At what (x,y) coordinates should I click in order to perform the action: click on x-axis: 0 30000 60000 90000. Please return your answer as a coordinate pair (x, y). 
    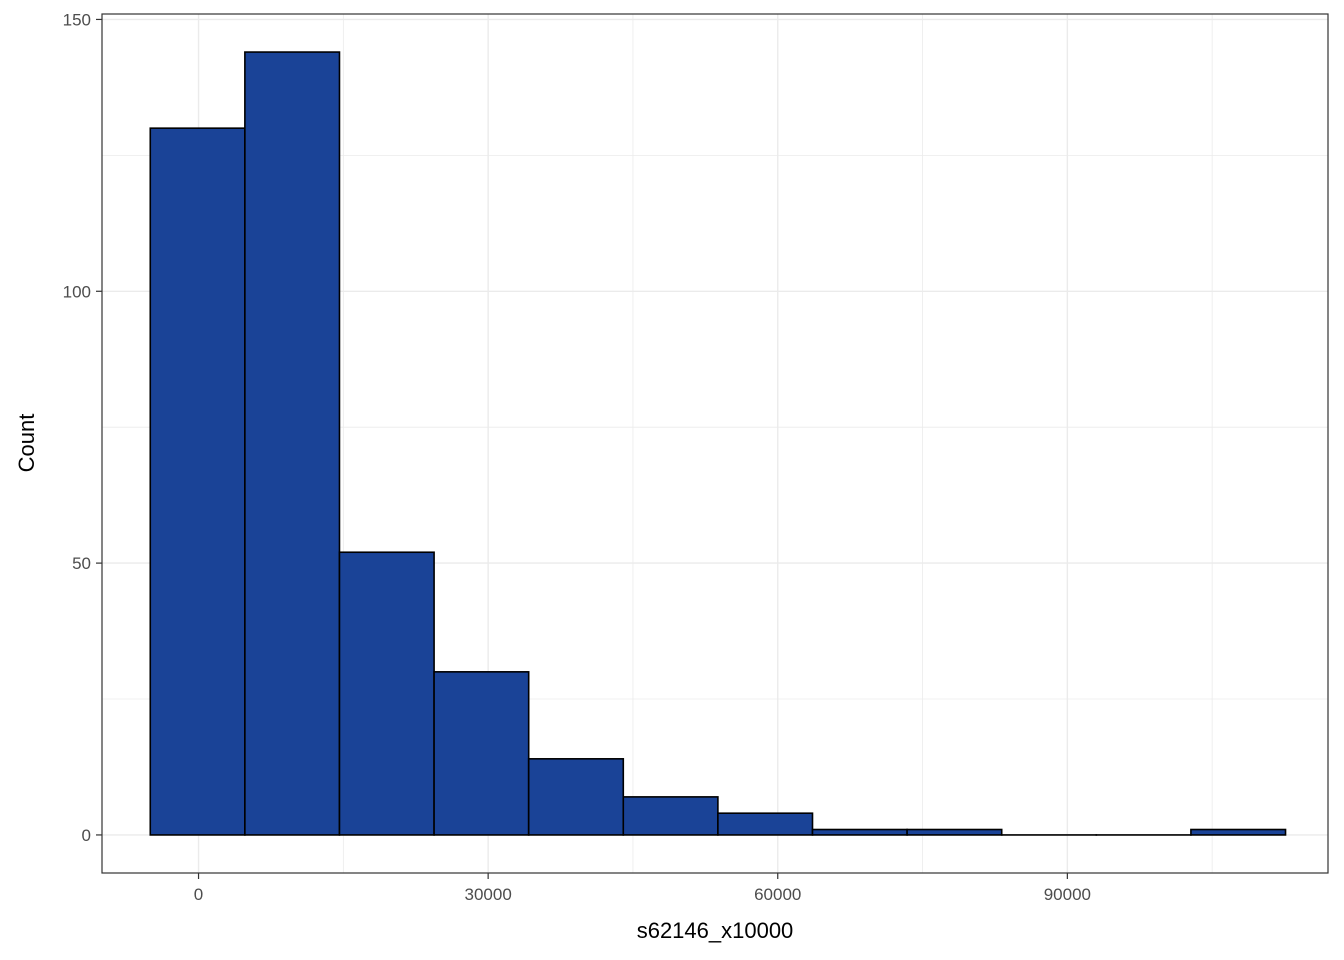
    Looking at the image, I should click on (642, 888).